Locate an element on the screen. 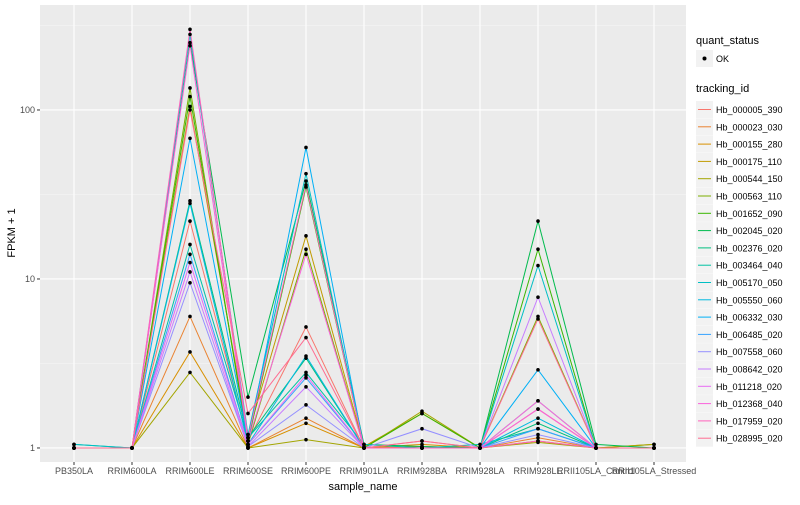 Image resolution: width=800 pixels, height=505 pixels. x-tick-label: RRIM600PE is located at coordinates (306, 471).